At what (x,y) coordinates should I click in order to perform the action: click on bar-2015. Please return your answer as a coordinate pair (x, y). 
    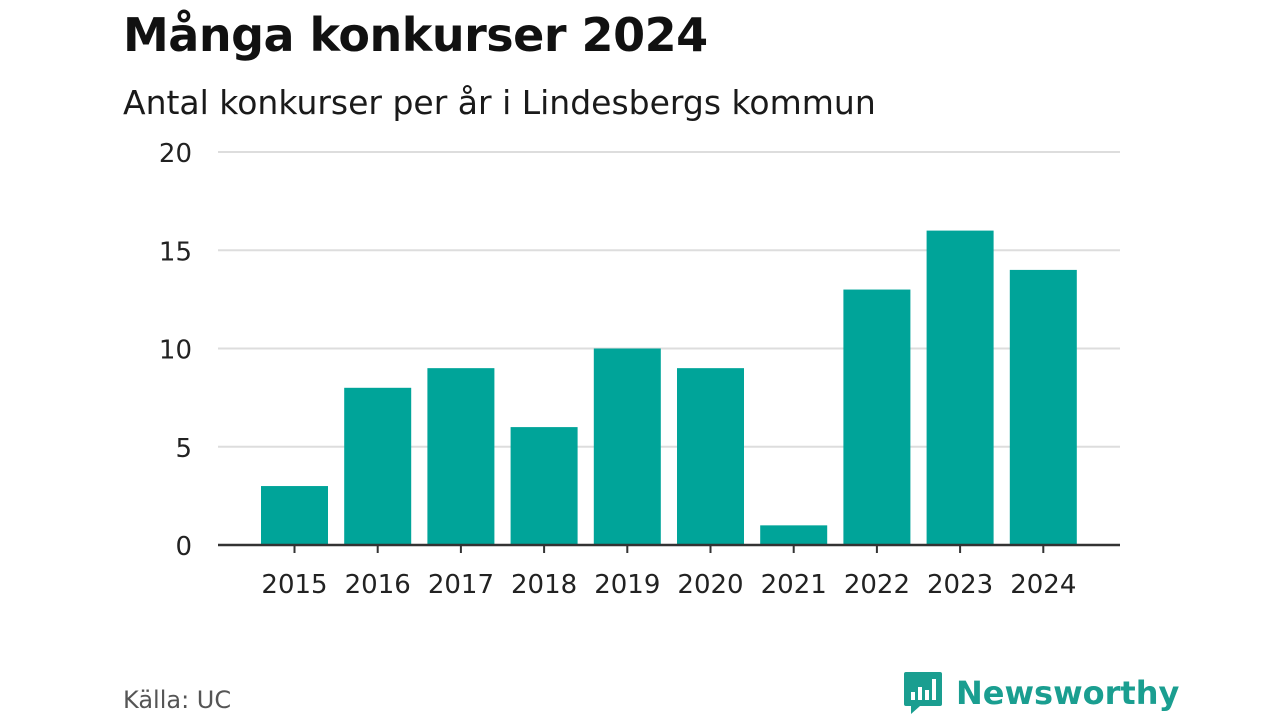
    Looking at the image, I should click on (294, 515).